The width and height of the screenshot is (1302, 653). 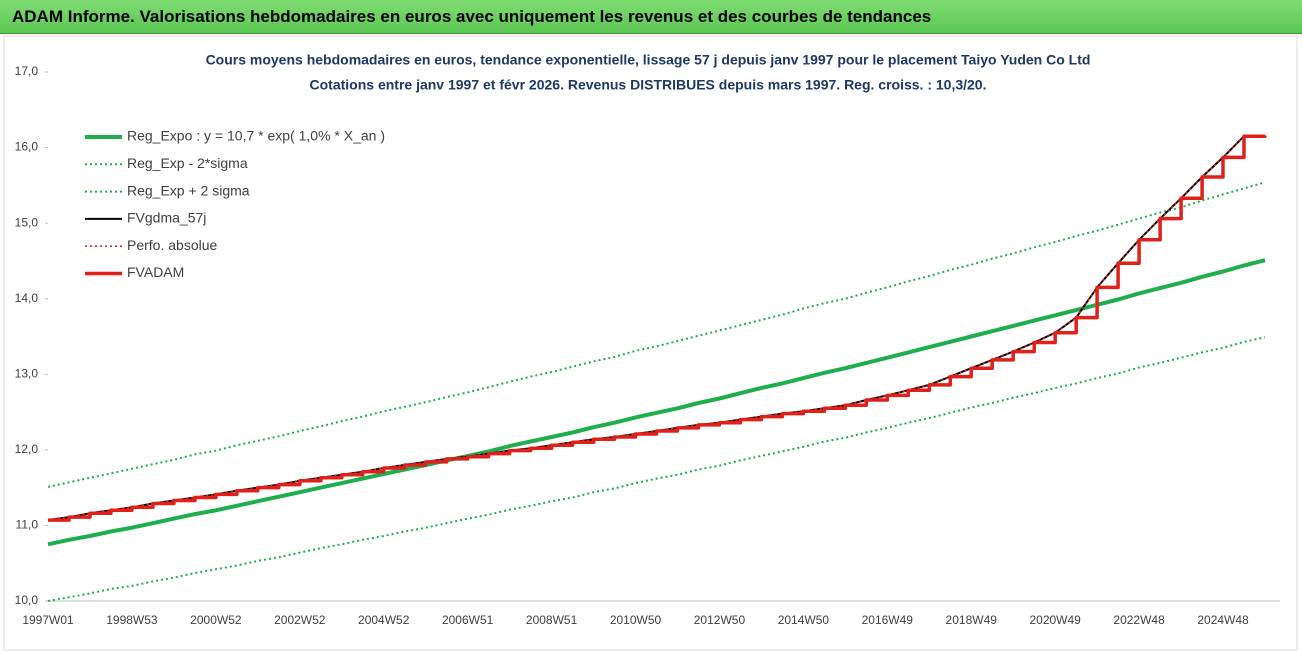 What do you see at coordinates (972, 620) in the screenshot?
I see `x-tick-label: 2018W49` at bounding box center [972, 620].